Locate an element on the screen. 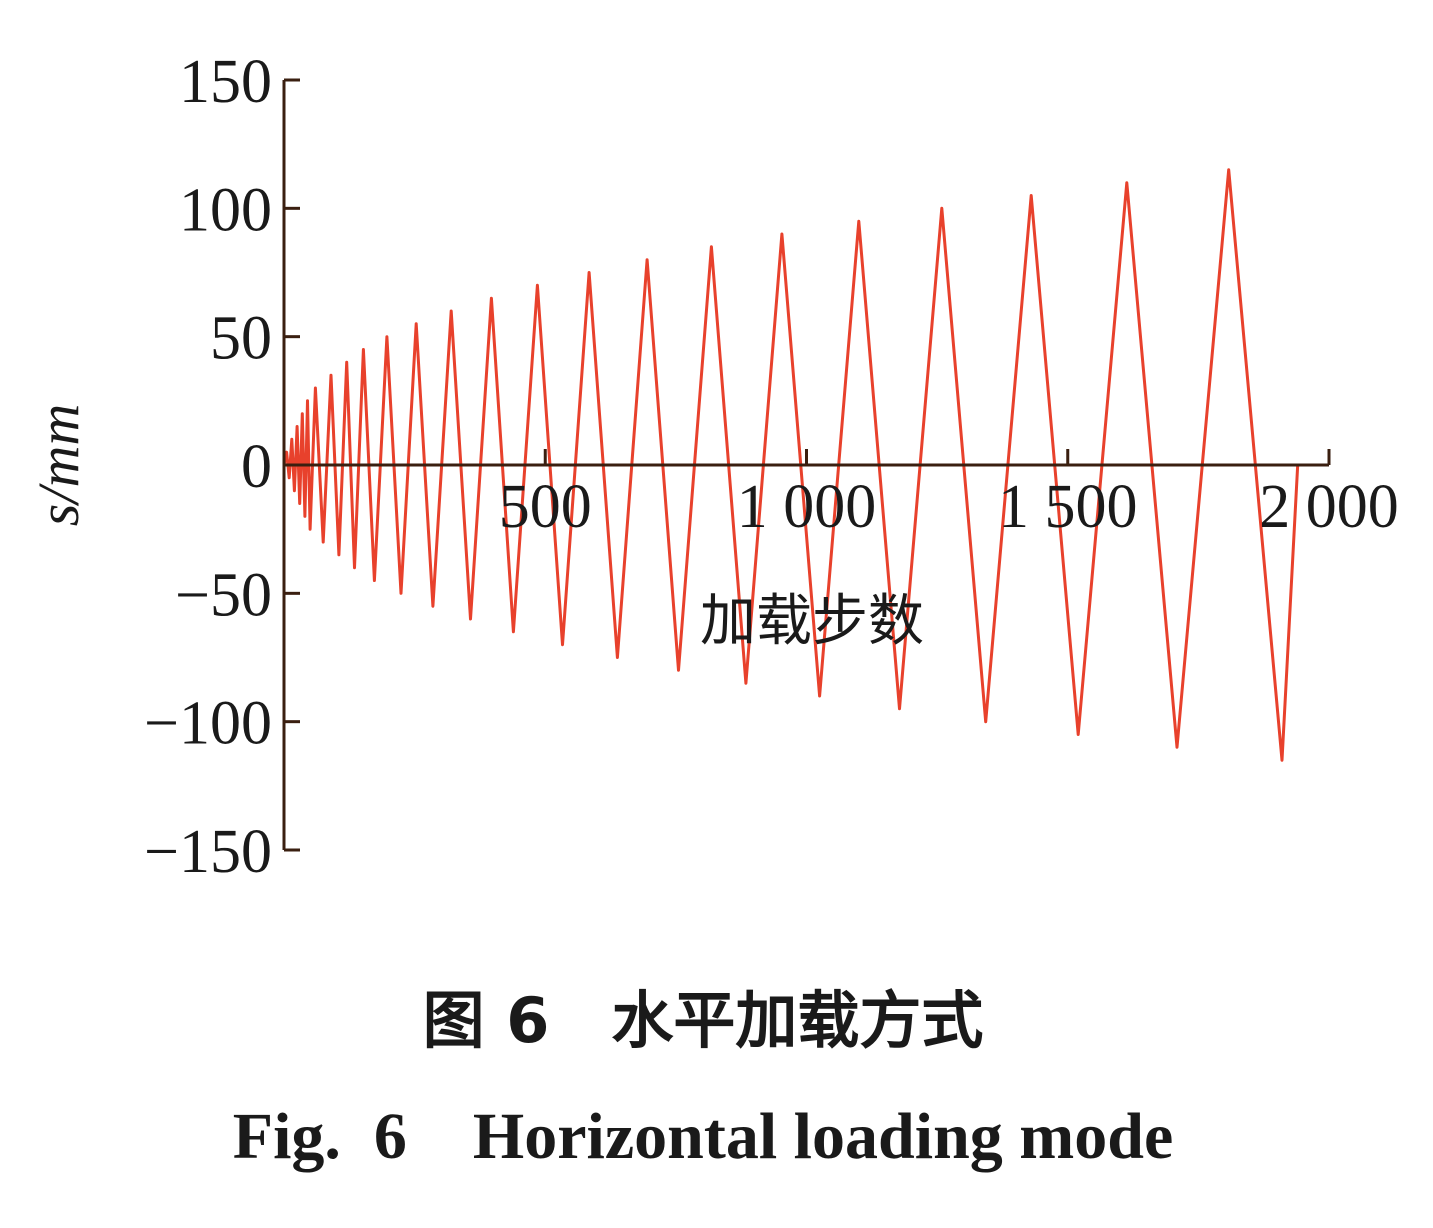  x-tick-label: 1 500 is located at coordinates (1068, 507).